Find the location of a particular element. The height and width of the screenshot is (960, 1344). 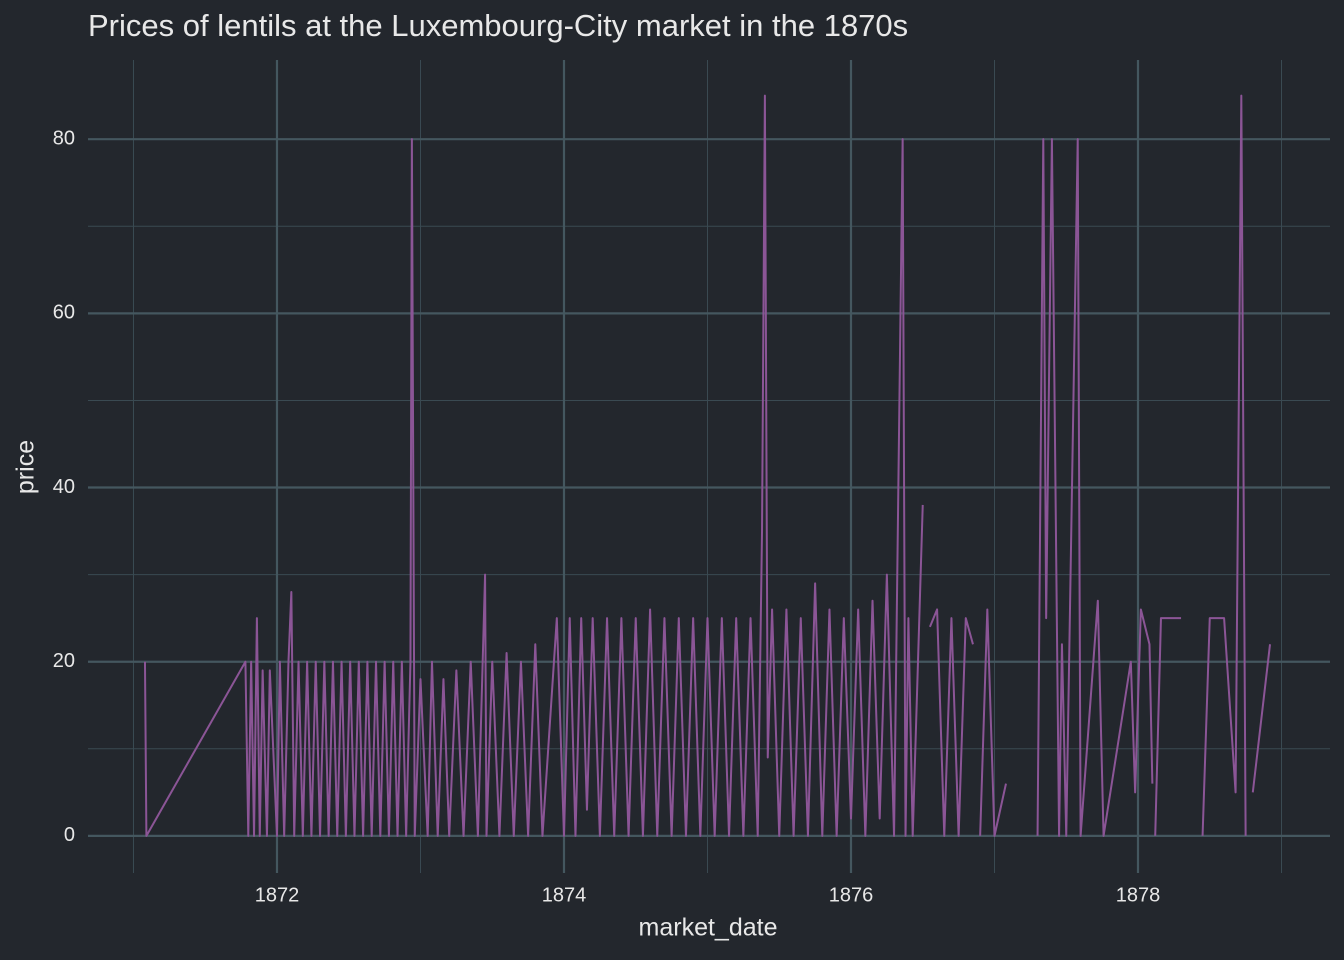

x-tick-label: 1876 is located at coordinates (851, 895).